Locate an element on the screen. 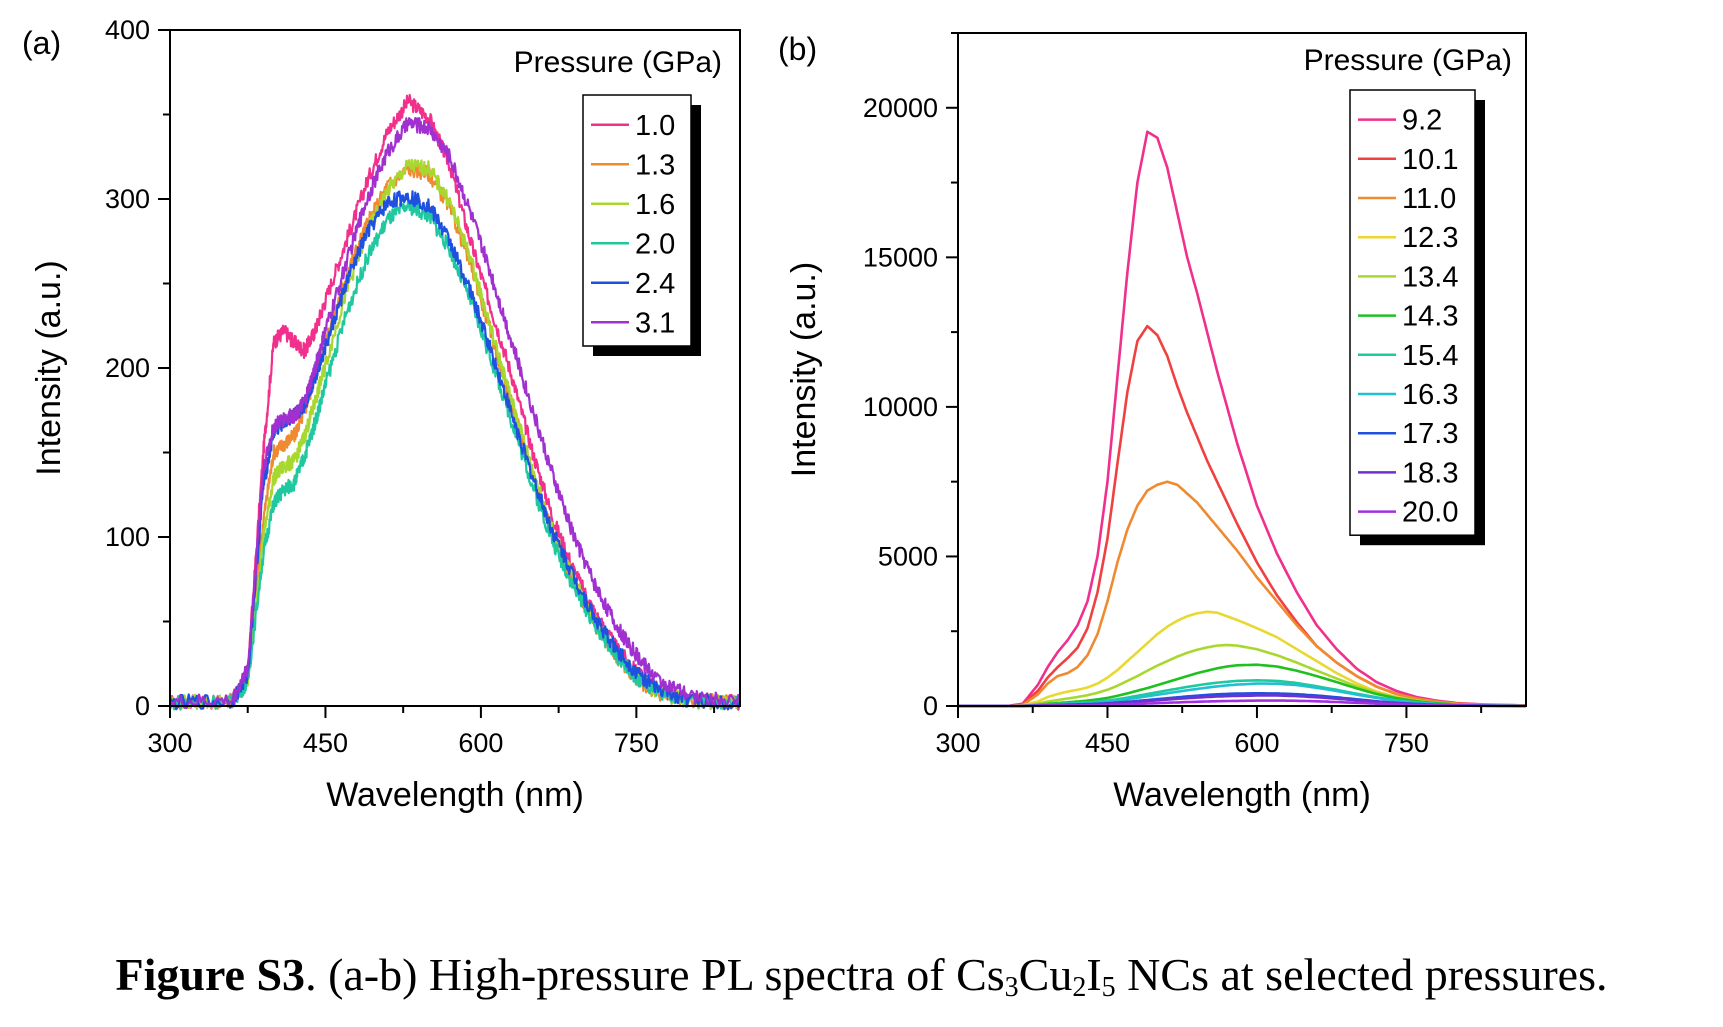  panel-b-legend-title: Pressure (GPa) is located at coordinates (1408, 60).